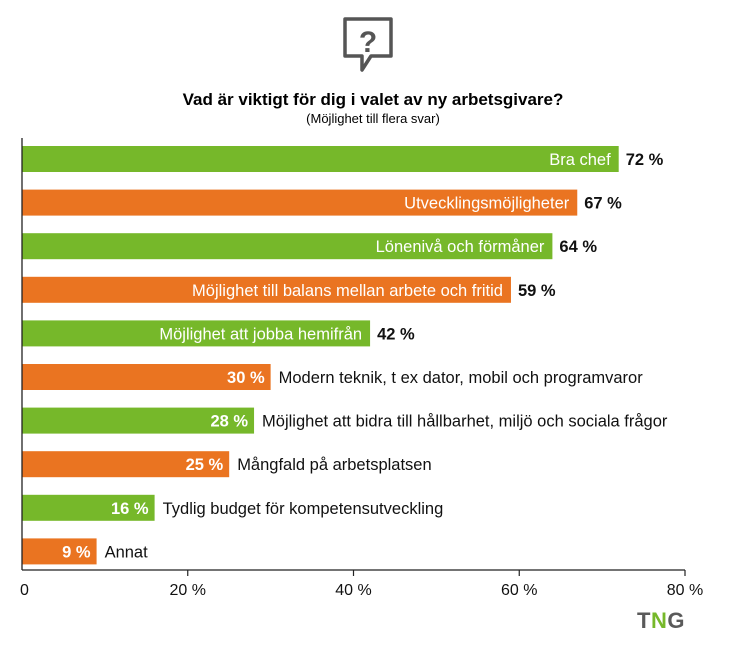 The image size is (746, 655). I want to click on logo-letter-n: N, so click(659, 620).